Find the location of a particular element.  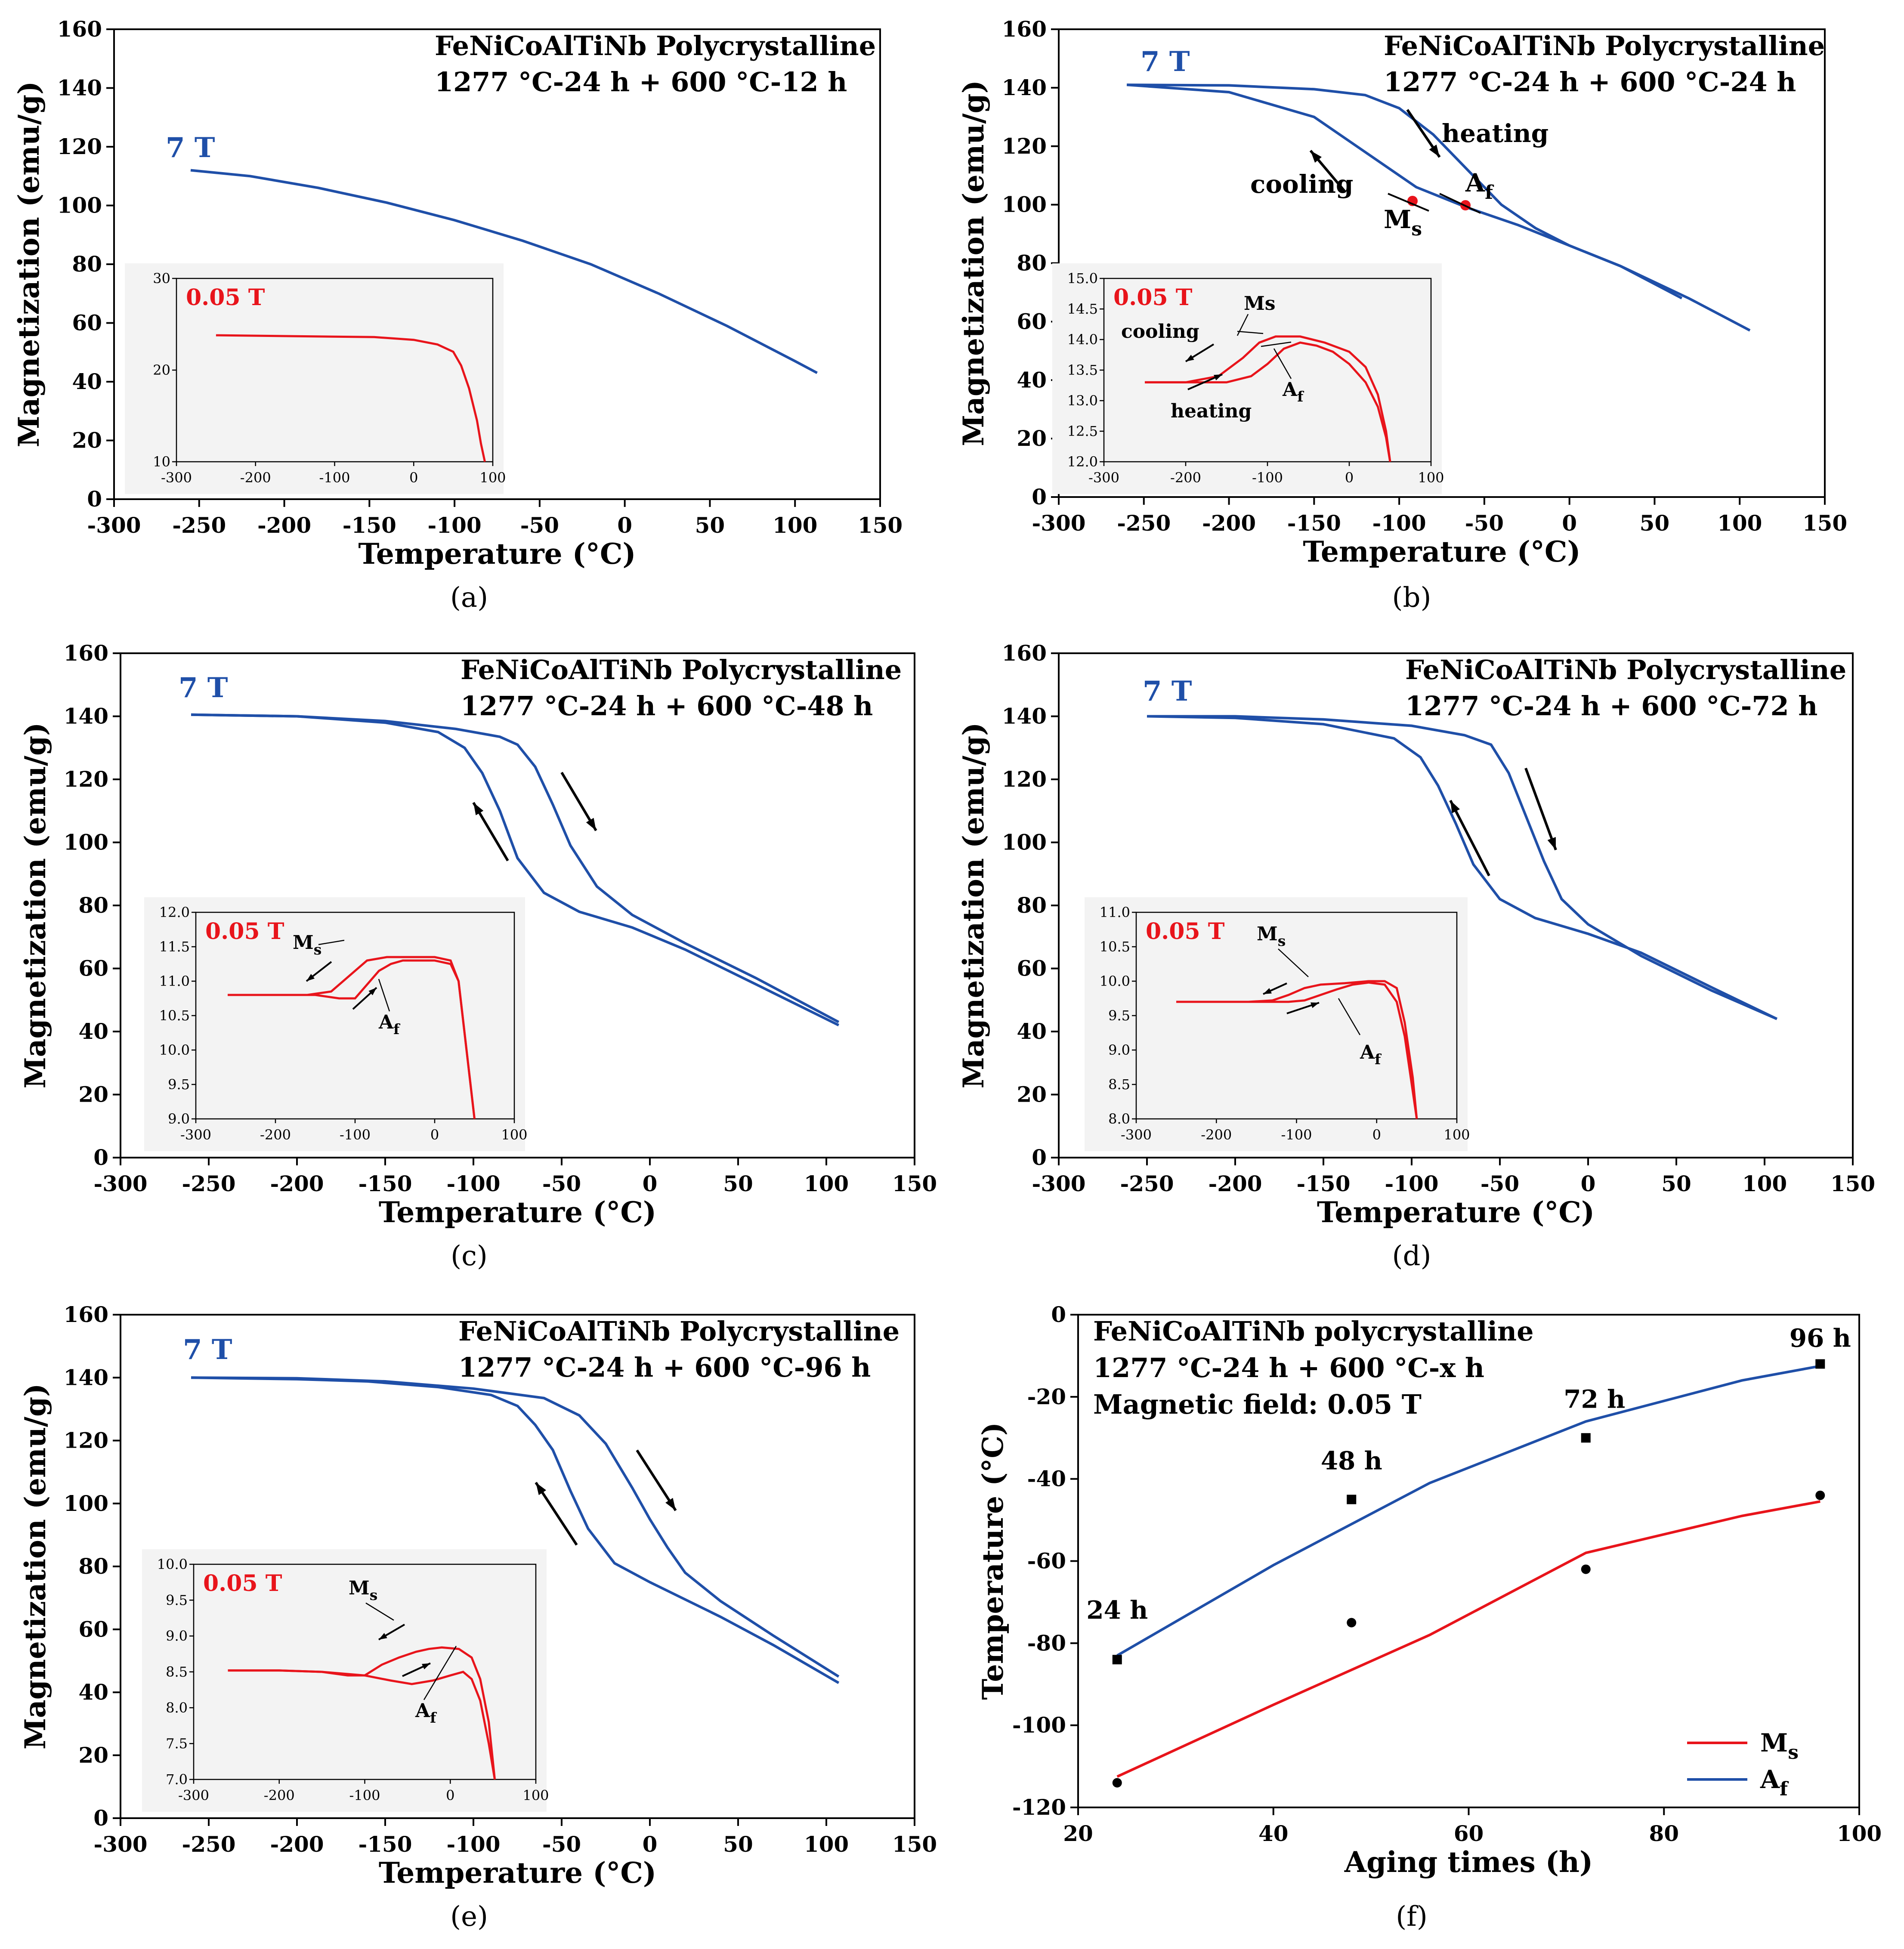

fit-line-Af is located at coordinates (1469, 1511).